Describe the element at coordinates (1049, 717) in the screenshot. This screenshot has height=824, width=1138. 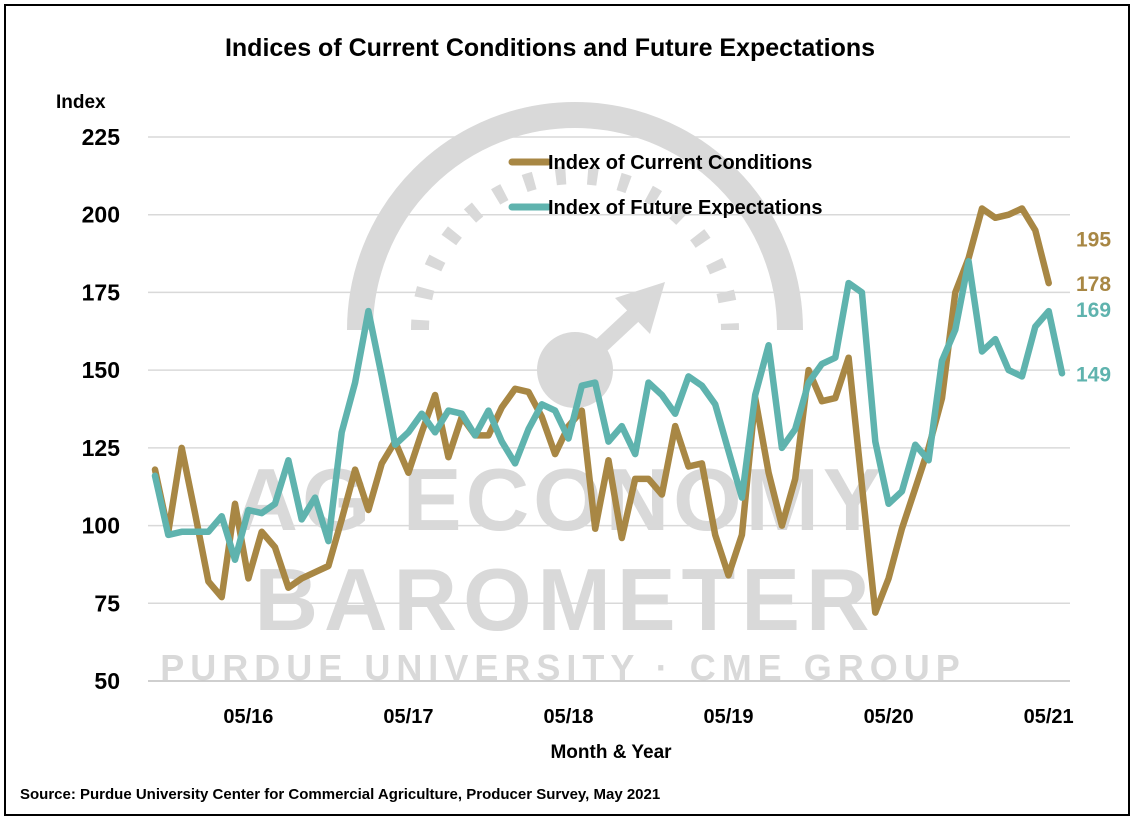
I see `x-tick-label: 05/21` at that location.